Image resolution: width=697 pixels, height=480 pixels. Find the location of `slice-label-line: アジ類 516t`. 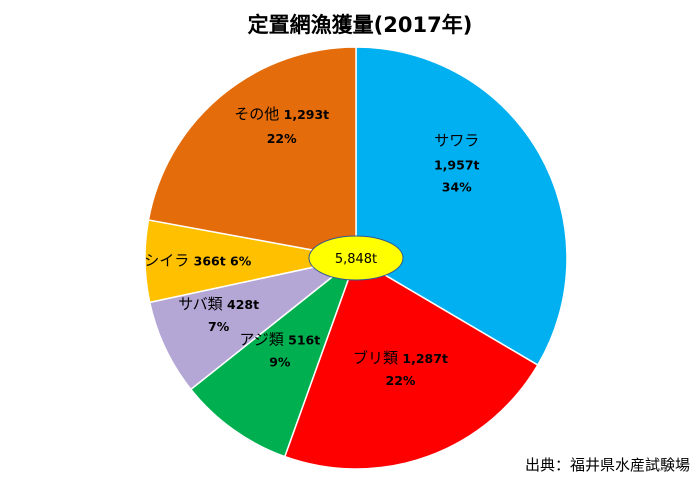

slice-label-line: アジ類 516t is located at coordinates (279, 339).